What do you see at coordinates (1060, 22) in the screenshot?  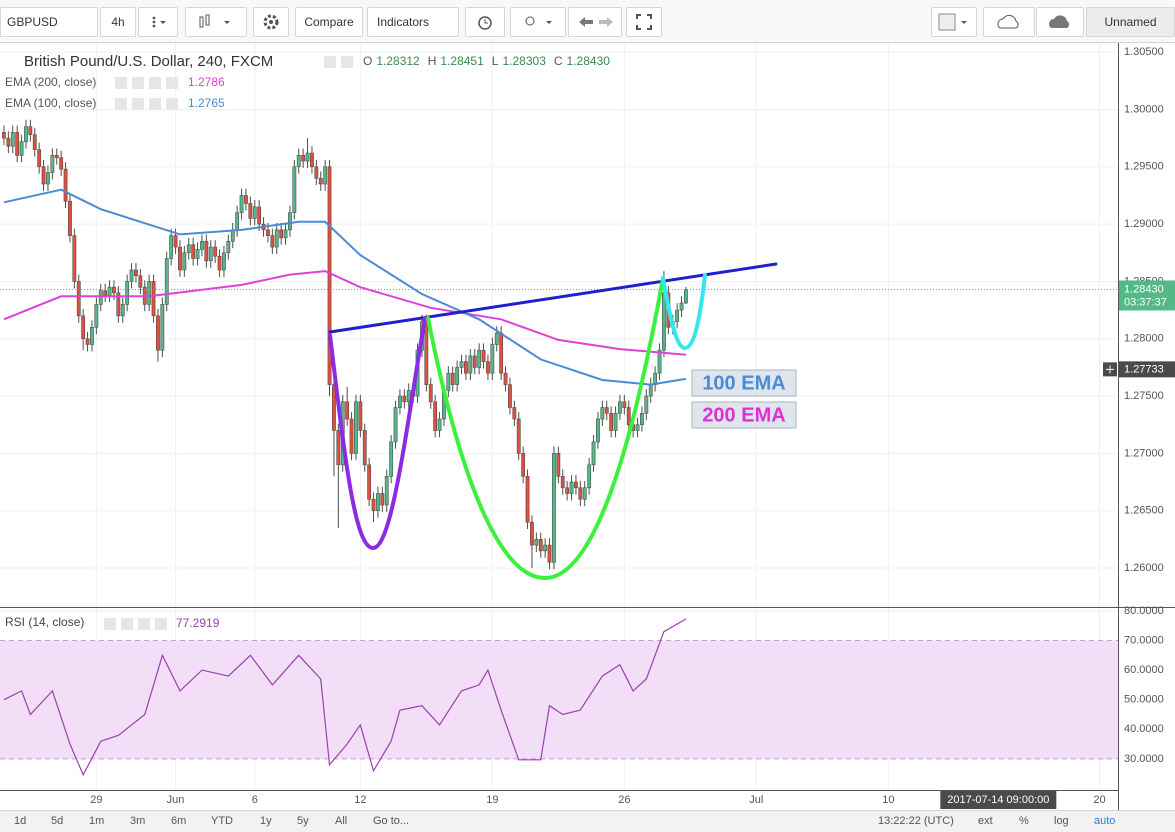 I see `cloud-save` at bounding box center [1060, 22].